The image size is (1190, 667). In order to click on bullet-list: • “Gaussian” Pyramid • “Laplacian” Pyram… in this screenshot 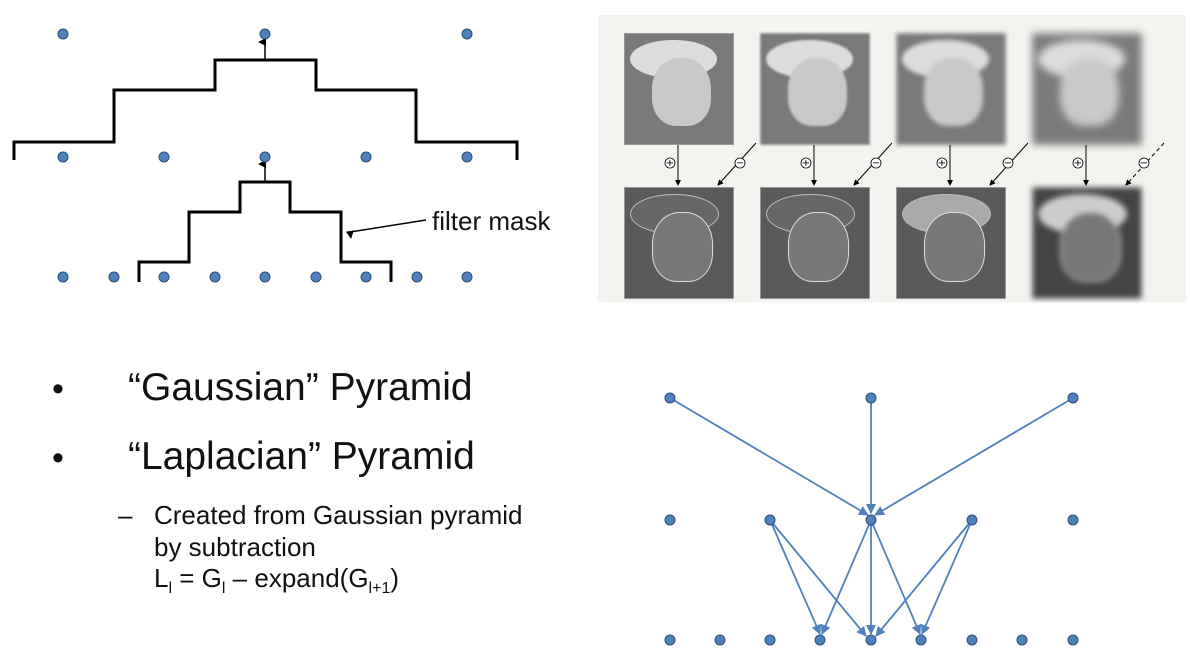, I will do `click(332, 437)`.